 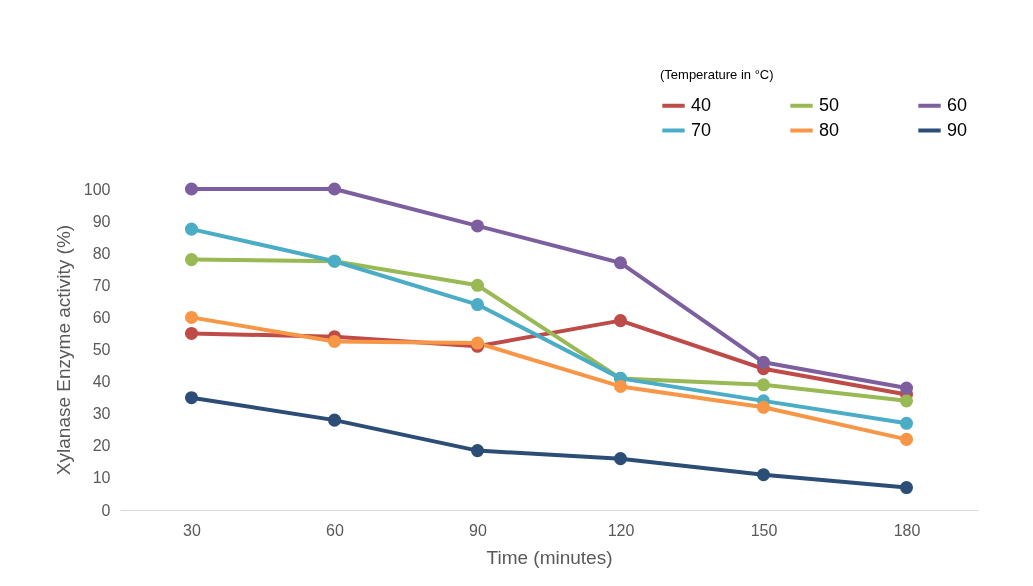 What do you see at coordinates (101, 478) in the screenshot?
I see `y-tick-label: 10` at bounding box center [101, 478].